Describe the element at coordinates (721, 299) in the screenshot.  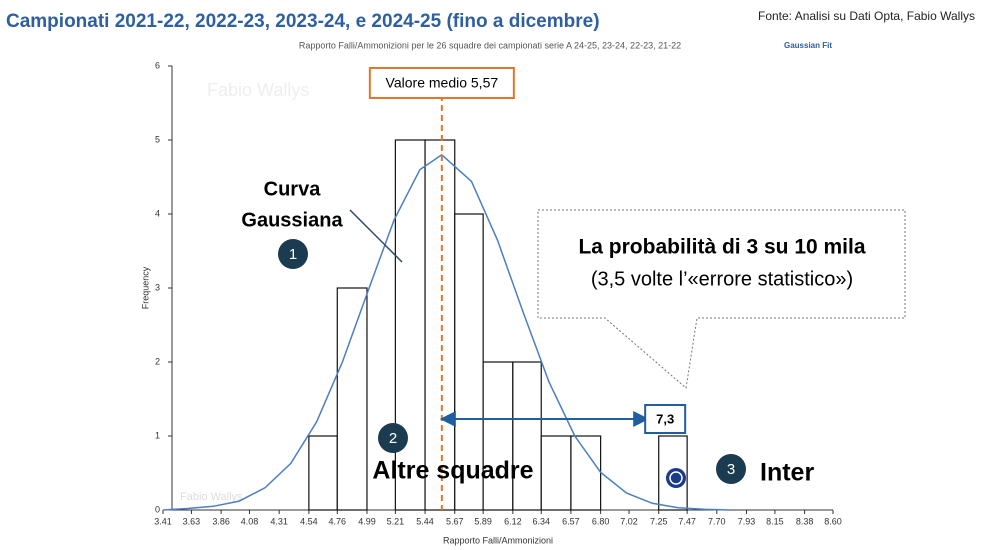
I see `callout` at that location.